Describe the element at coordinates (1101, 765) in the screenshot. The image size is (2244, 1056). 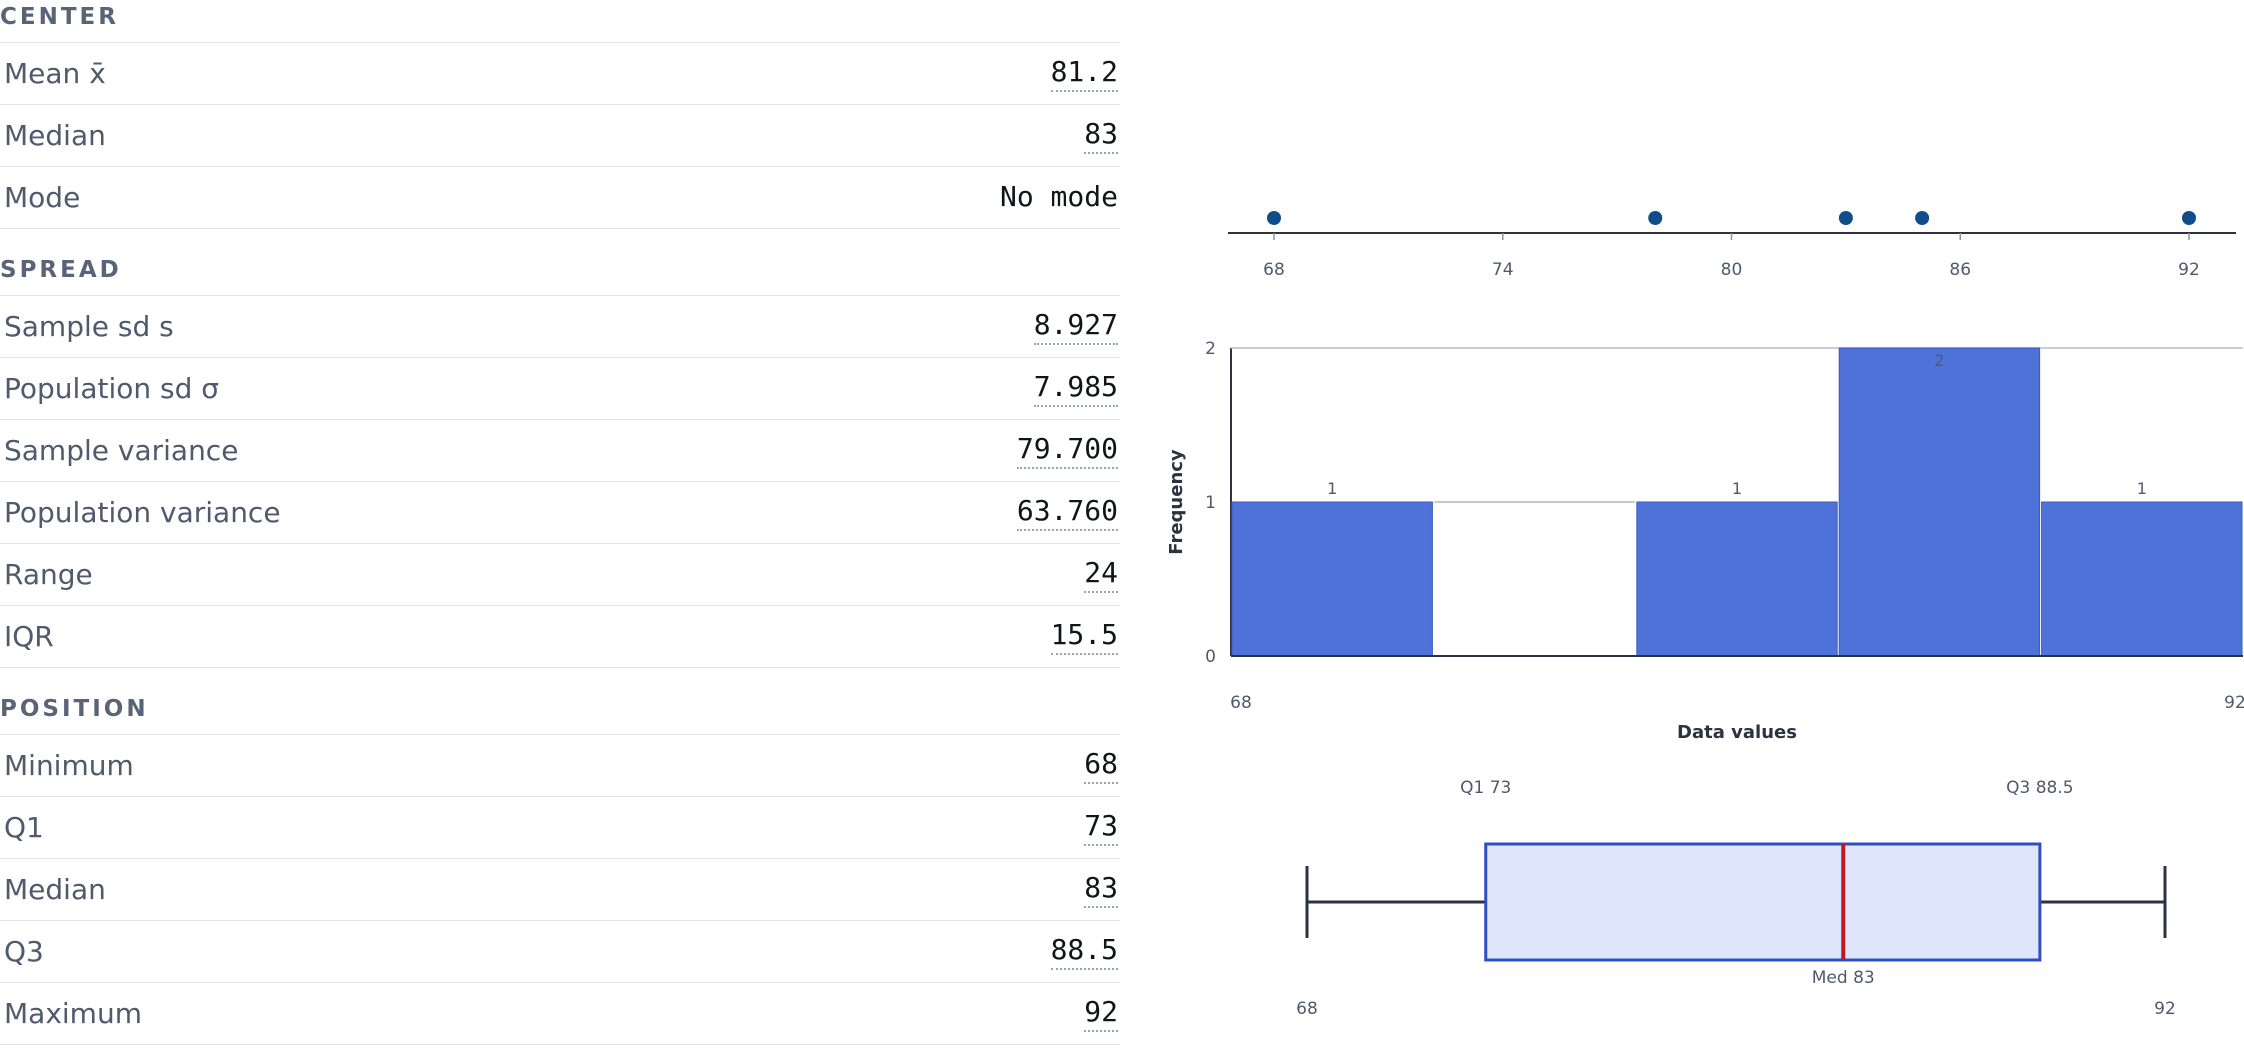
I see `stat-value: 68` at that location.